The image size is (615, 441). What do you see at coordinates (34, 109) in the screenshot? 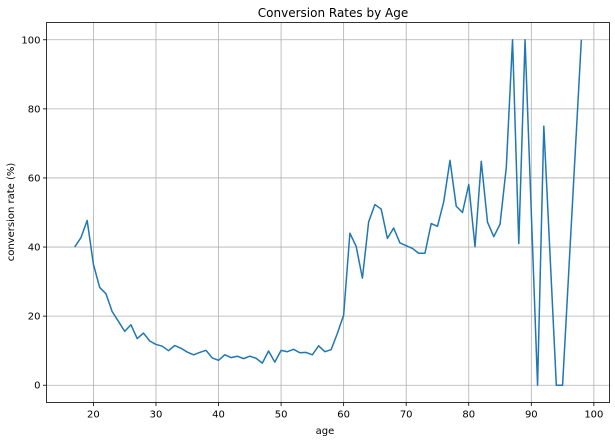
I see `y-tick-label: 80` at bounding box center [34, 109].